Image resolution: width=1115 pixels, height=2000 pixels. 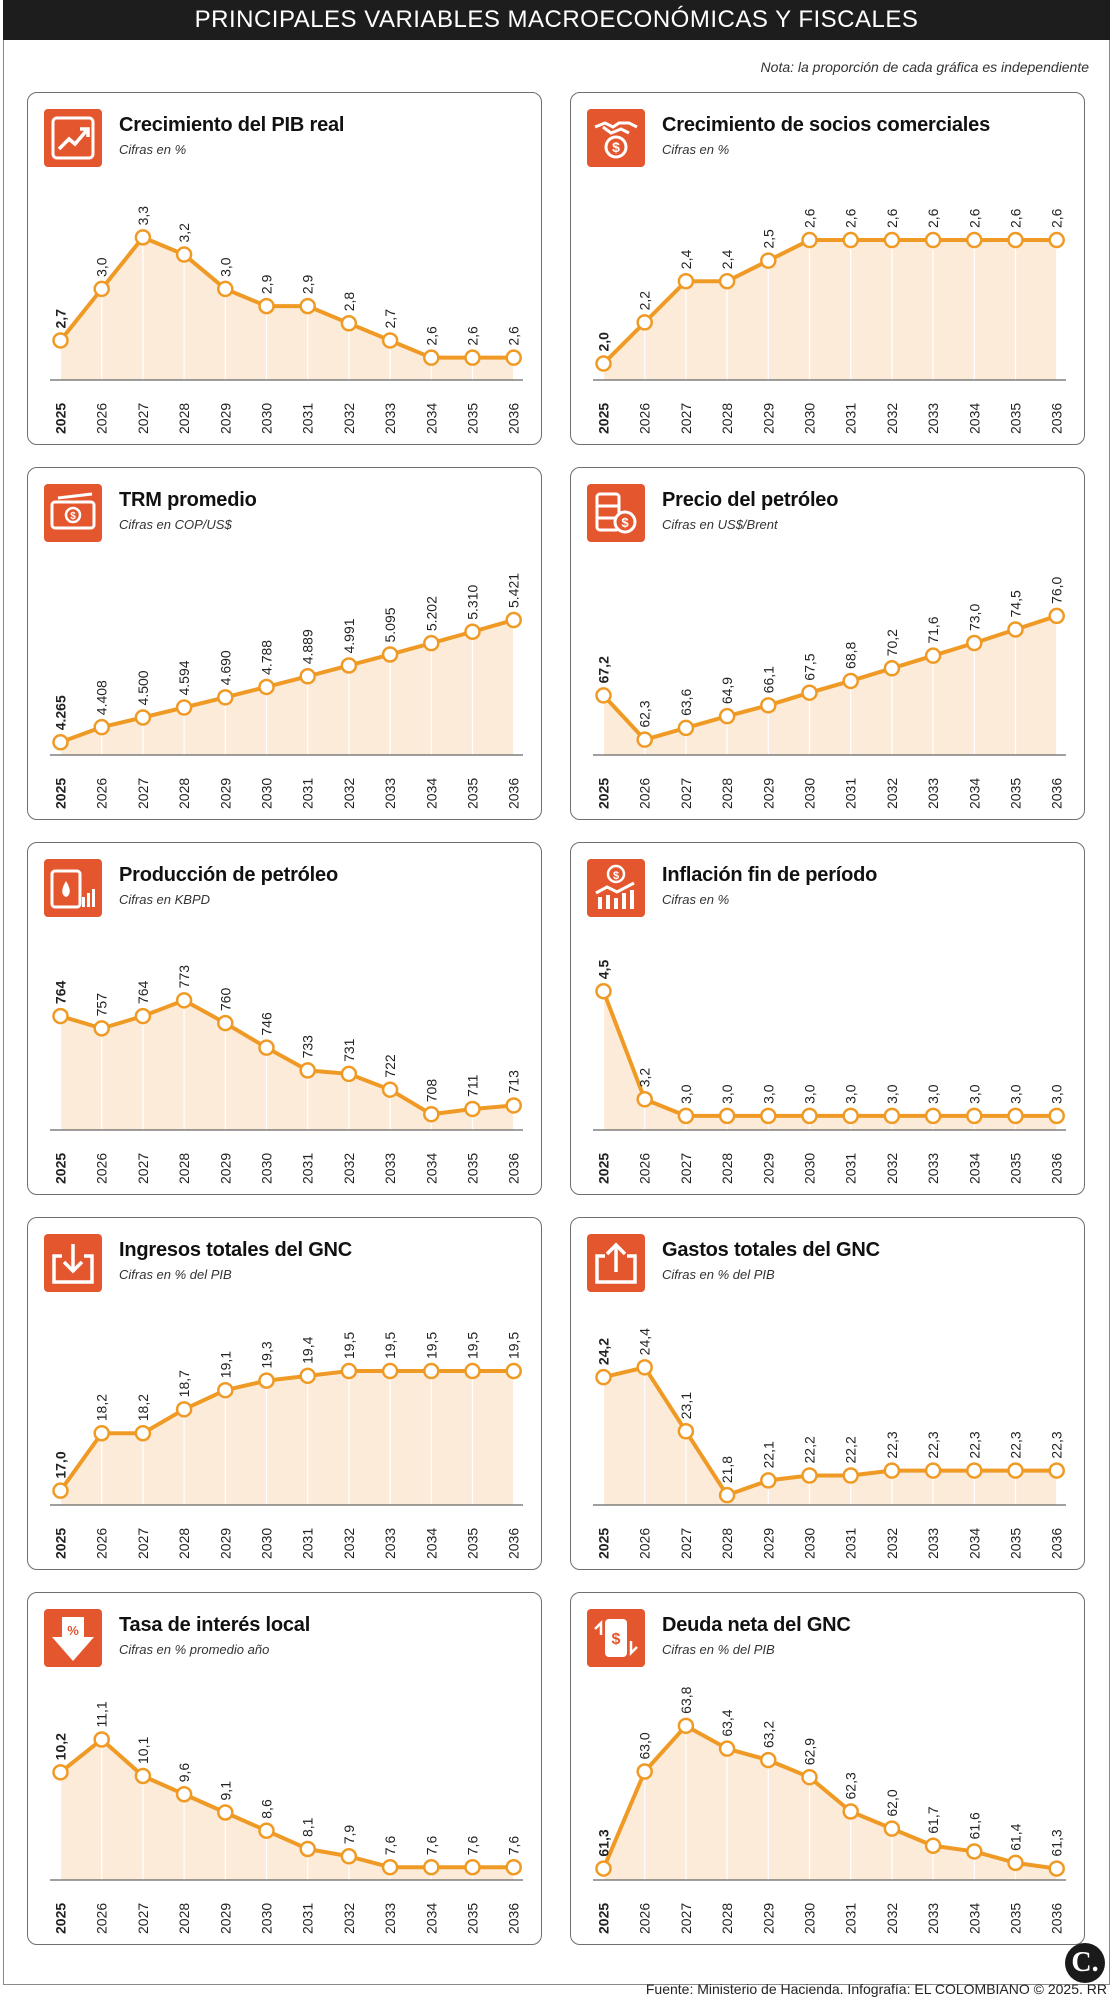 I want to click on data-label: 18,2, so click(x=102, y=1407).